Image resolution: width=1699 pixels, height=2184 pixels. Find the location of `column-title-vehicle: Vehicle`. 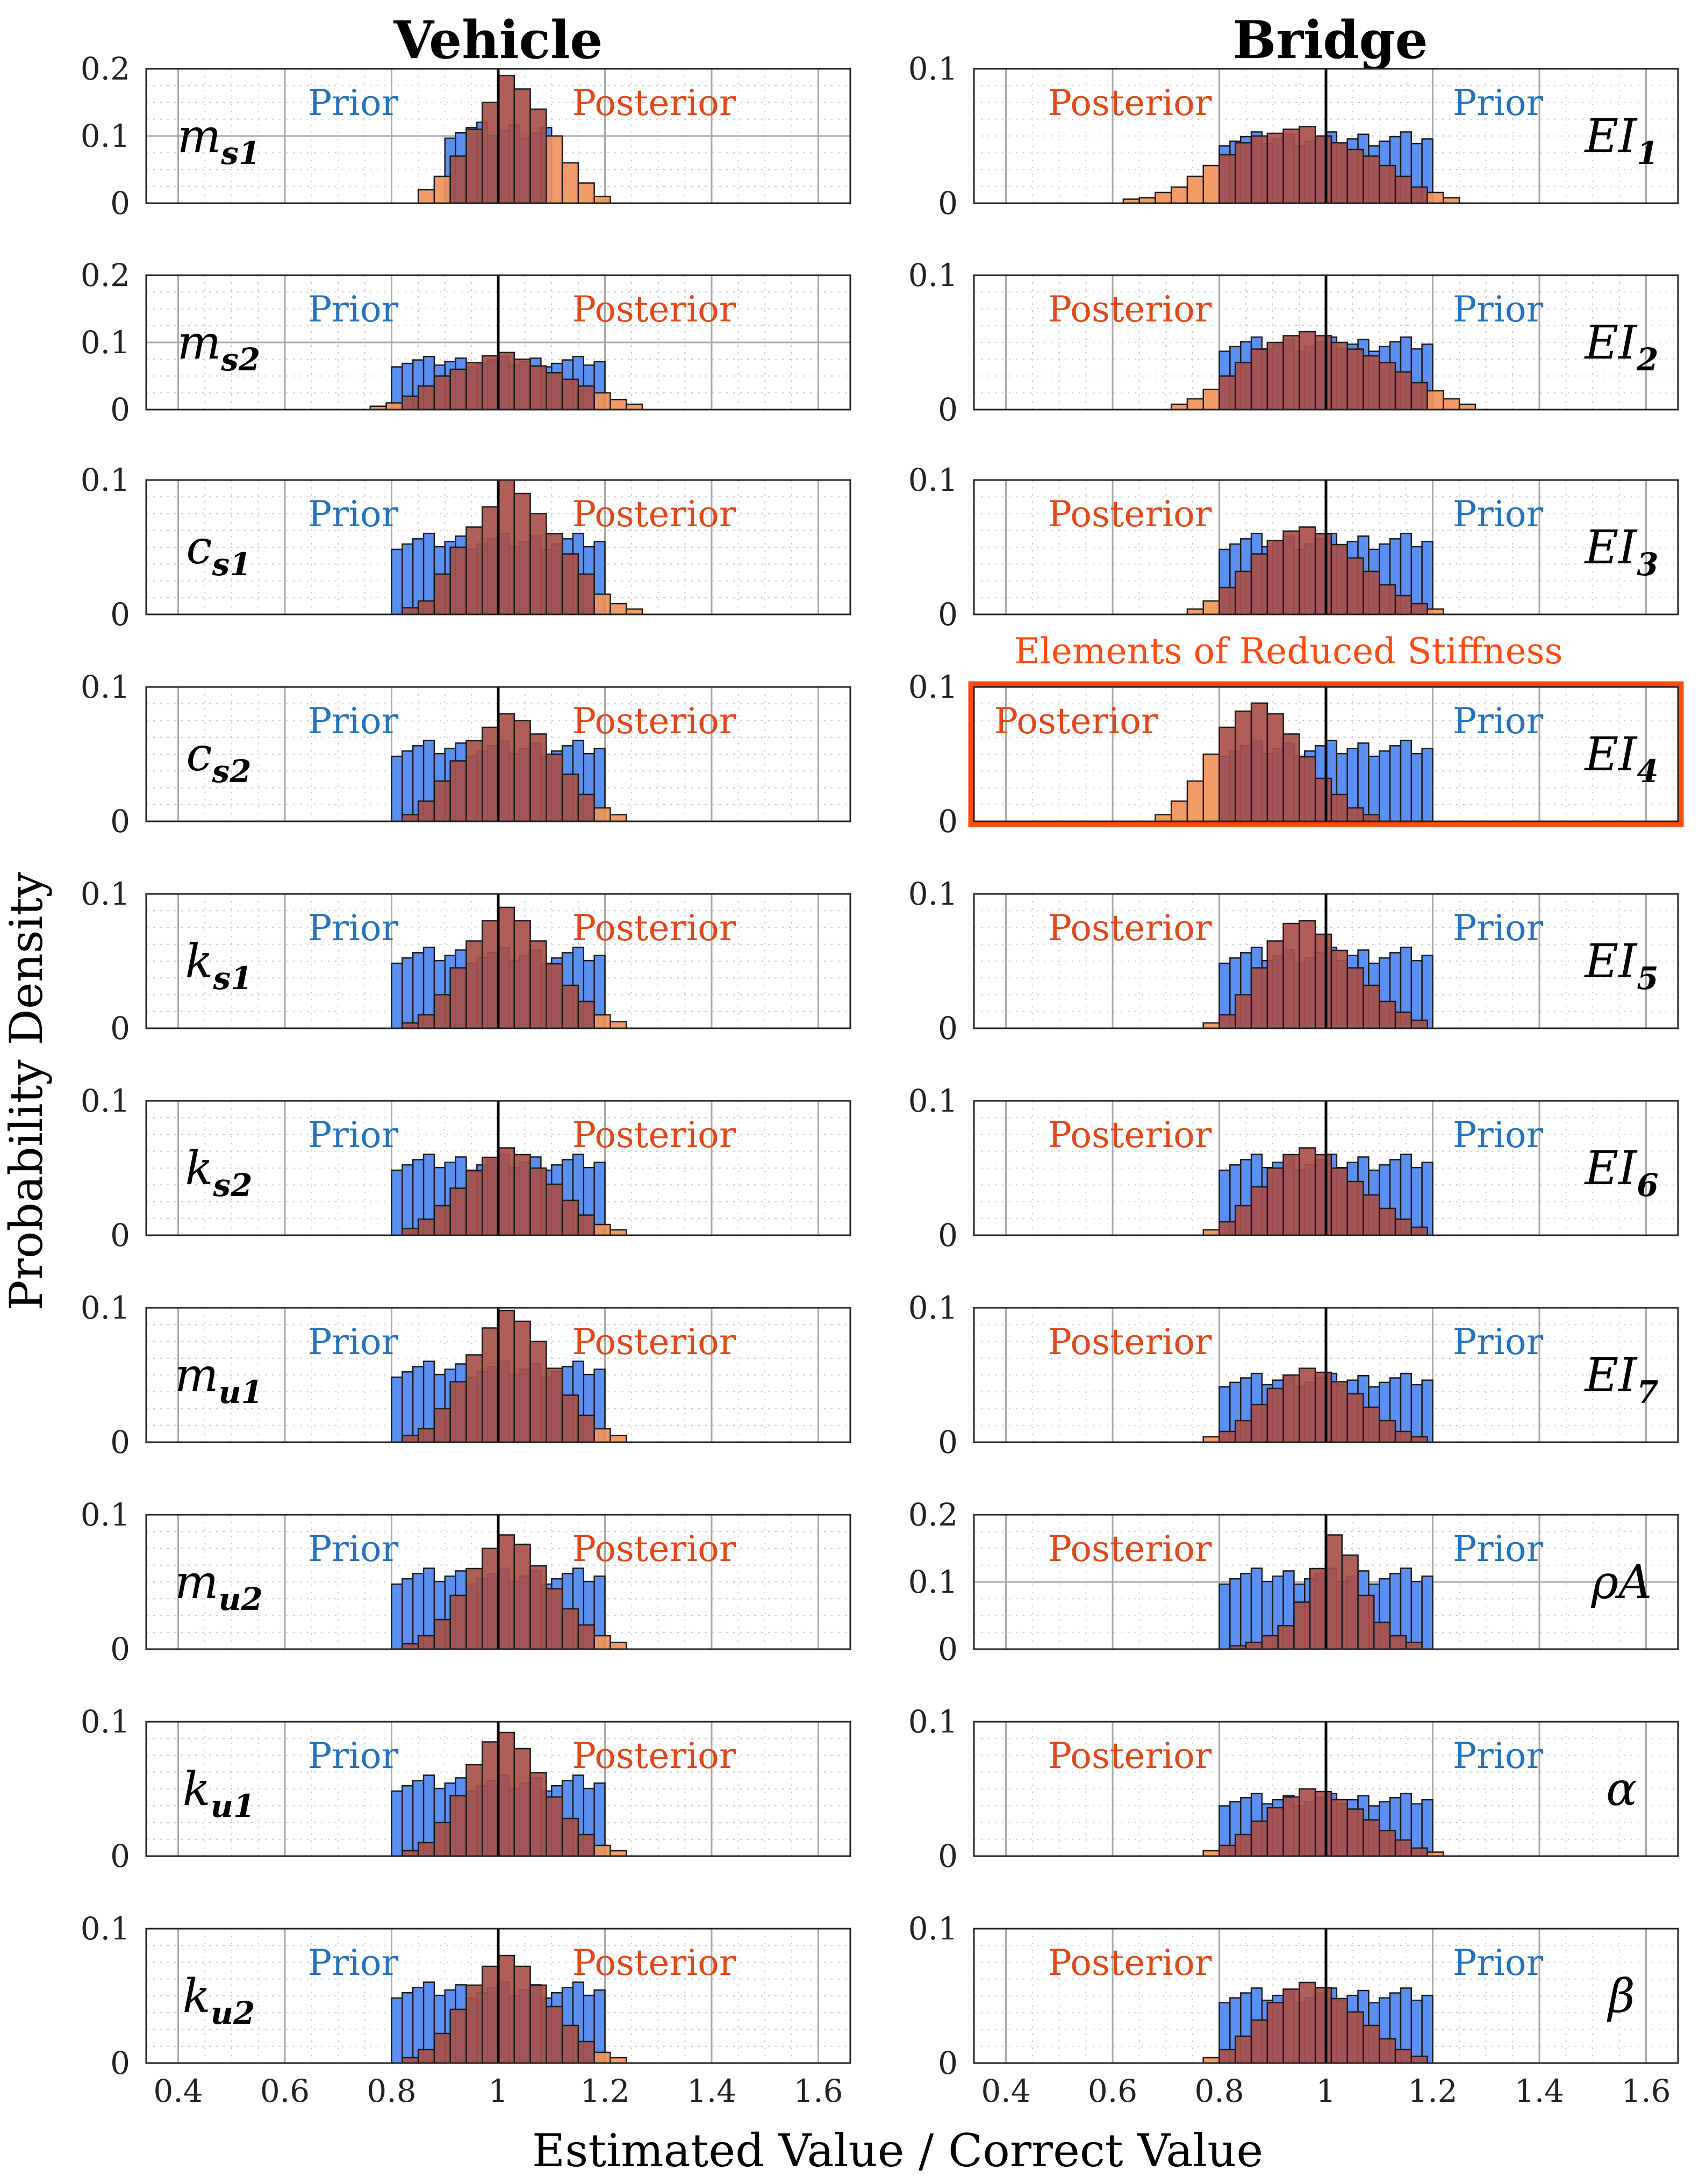

column-title-vehicle: Vehicle is located at coordinates (498, 40).